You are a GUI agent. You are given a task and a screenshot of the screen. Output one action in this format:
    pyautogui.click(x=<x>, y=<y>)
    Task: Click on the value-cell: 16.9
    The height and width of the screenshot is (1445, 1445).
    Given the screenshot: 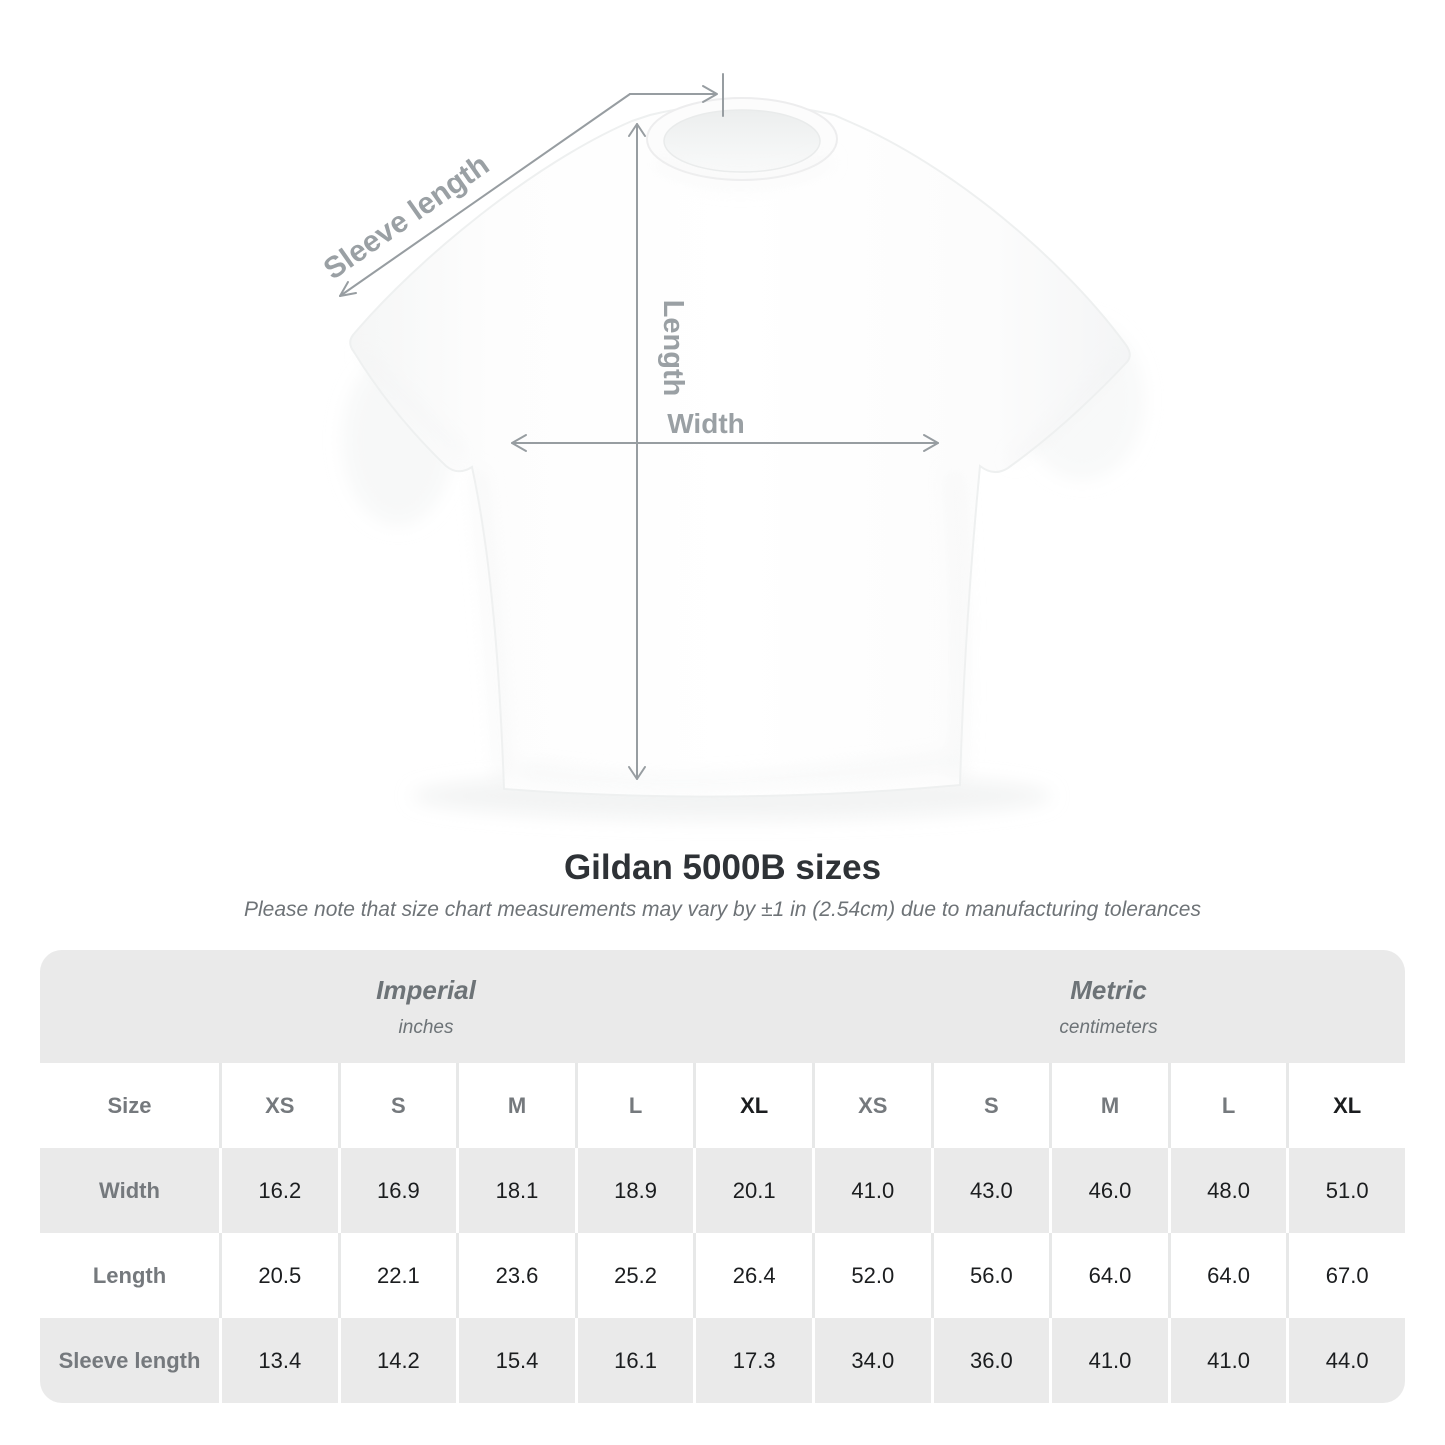 What is the action you would take?
    pyautogui.click(x=397, y=1190)
    